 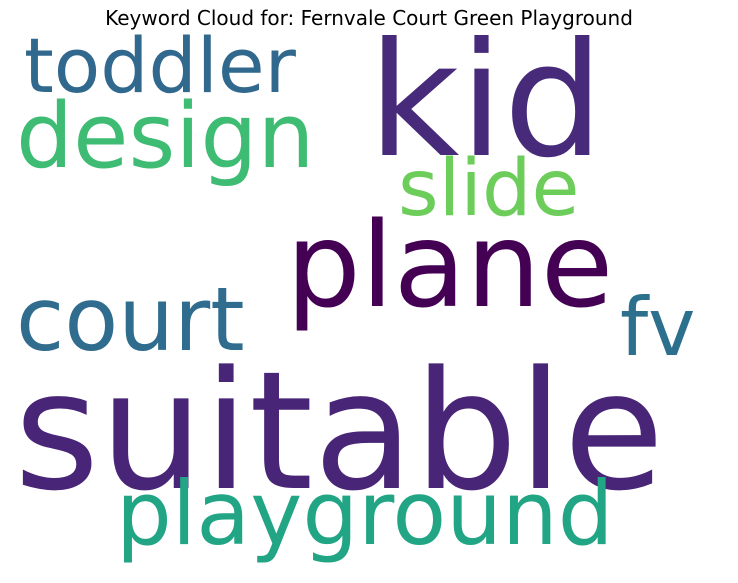 I want to click on word-court: court, so click(x=130, y=319).